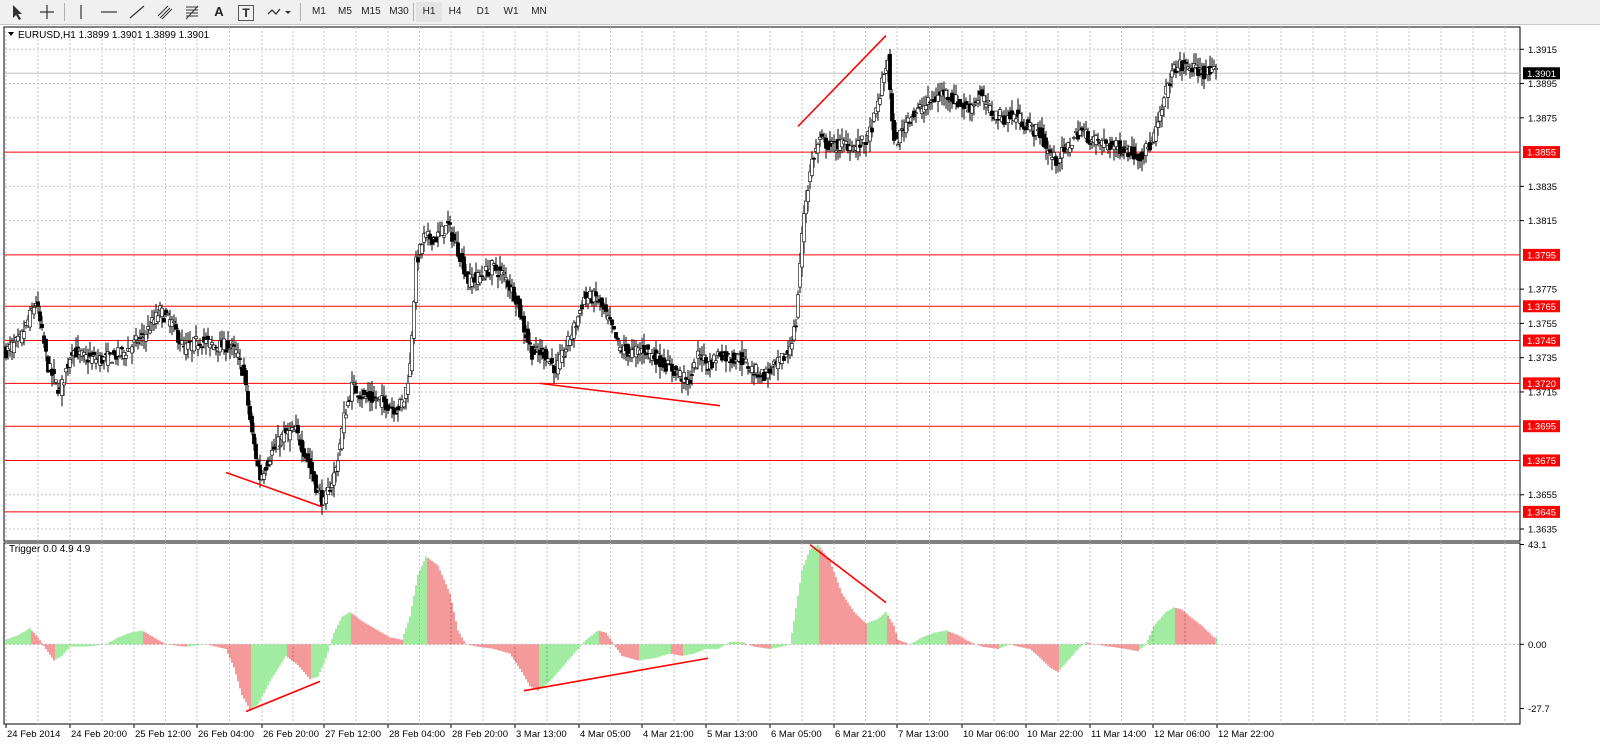  I want to click on y-tick-label: 1.3815, so click(1542, 221).